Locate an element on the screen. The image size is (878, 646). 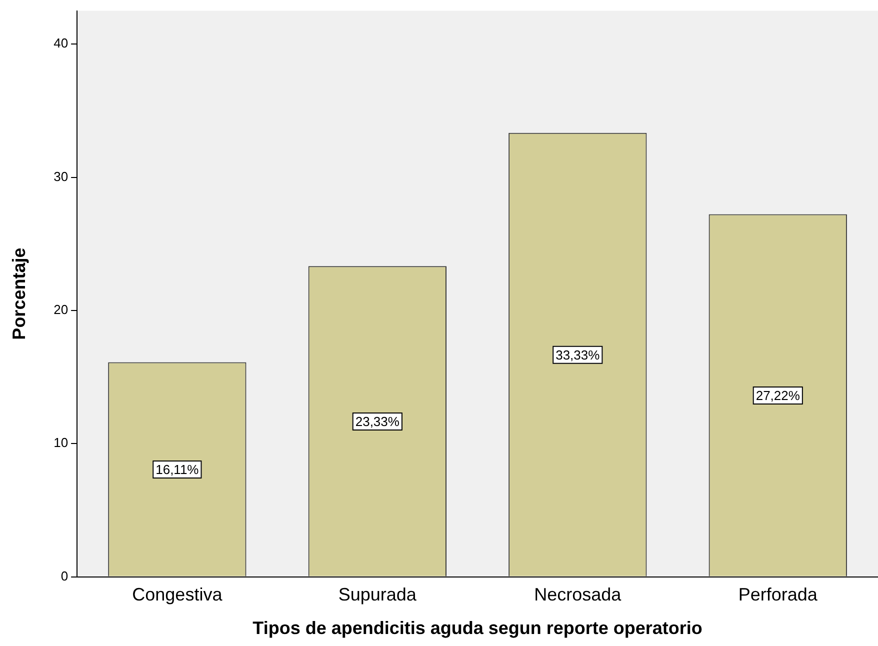
y-axis-title: Porcentaje is located at coordinates (18, 294).